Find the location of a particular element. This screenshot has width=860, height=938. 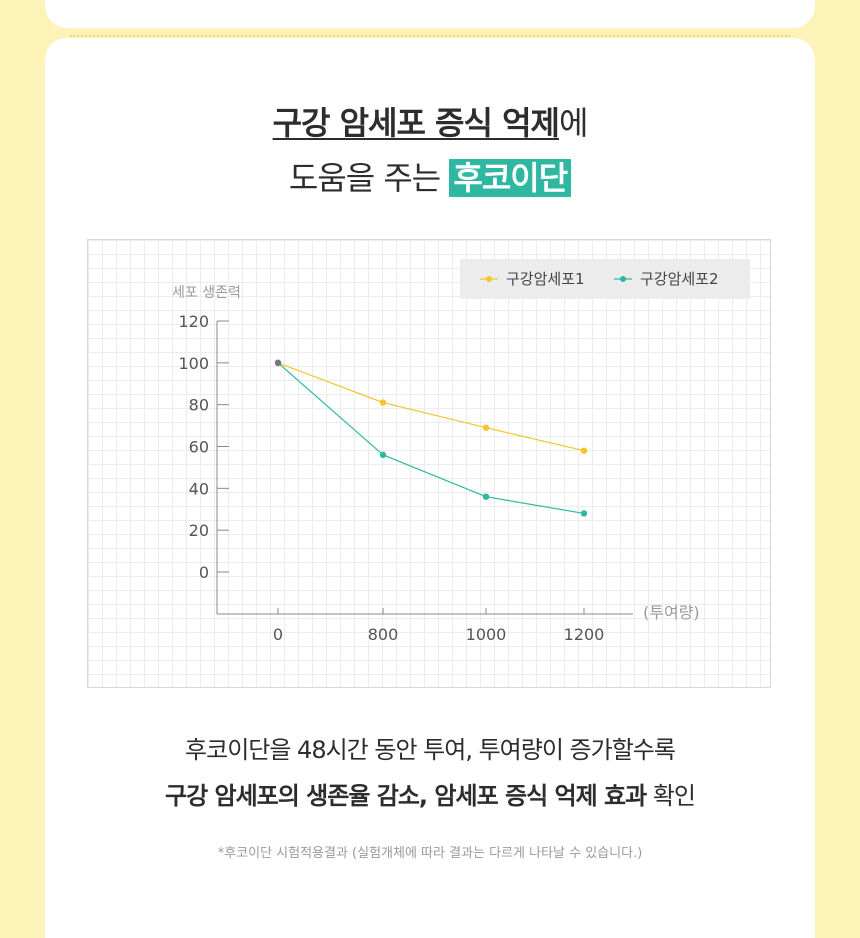

headline-line2: 도움을 주는 후코이단 is located at coordinates (430, 176).